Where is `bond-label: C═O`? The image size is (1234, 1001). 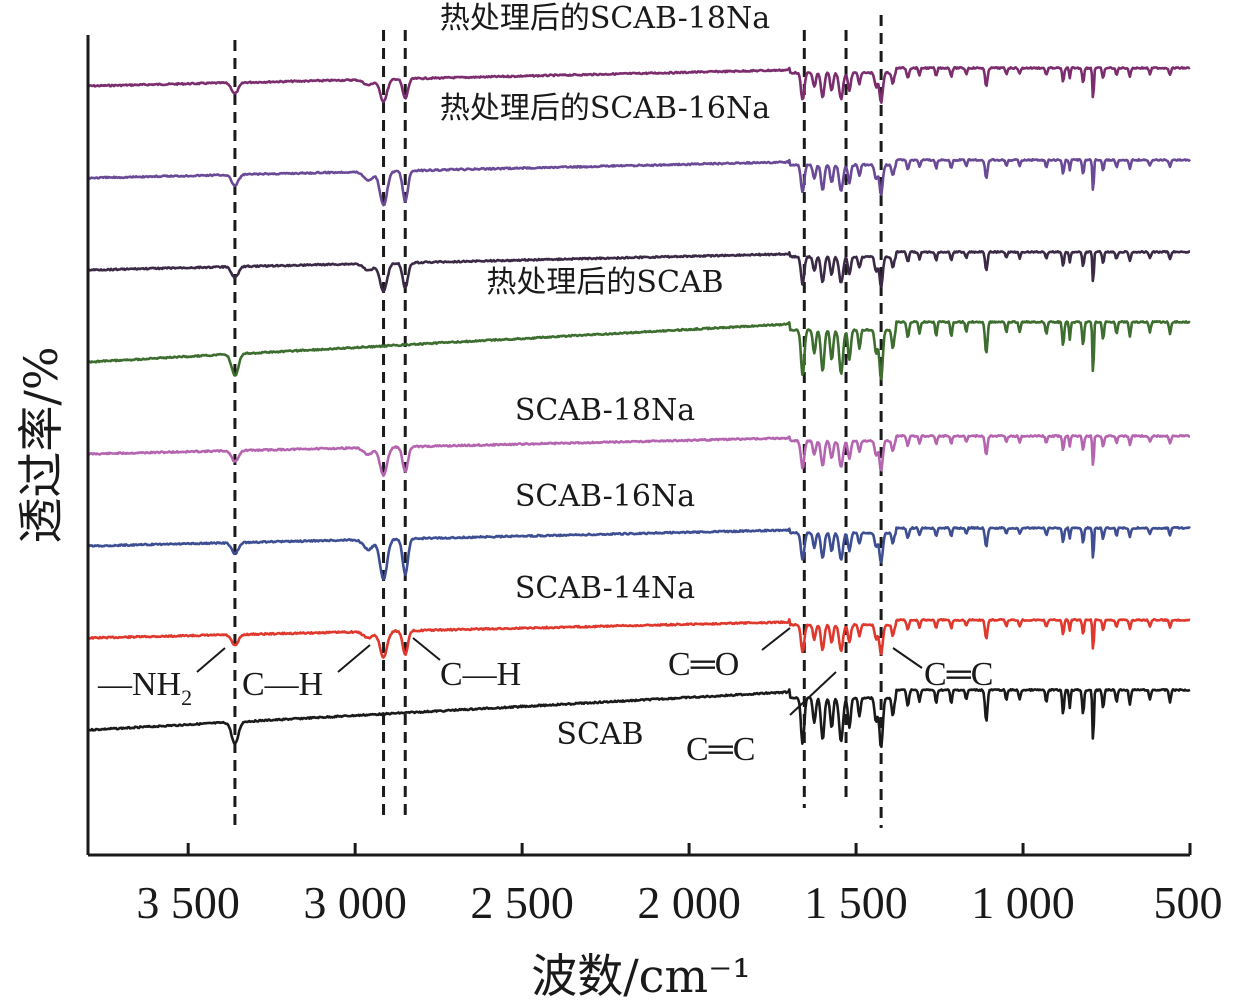 bond-label: C═O is located at coordinates (703, 664).